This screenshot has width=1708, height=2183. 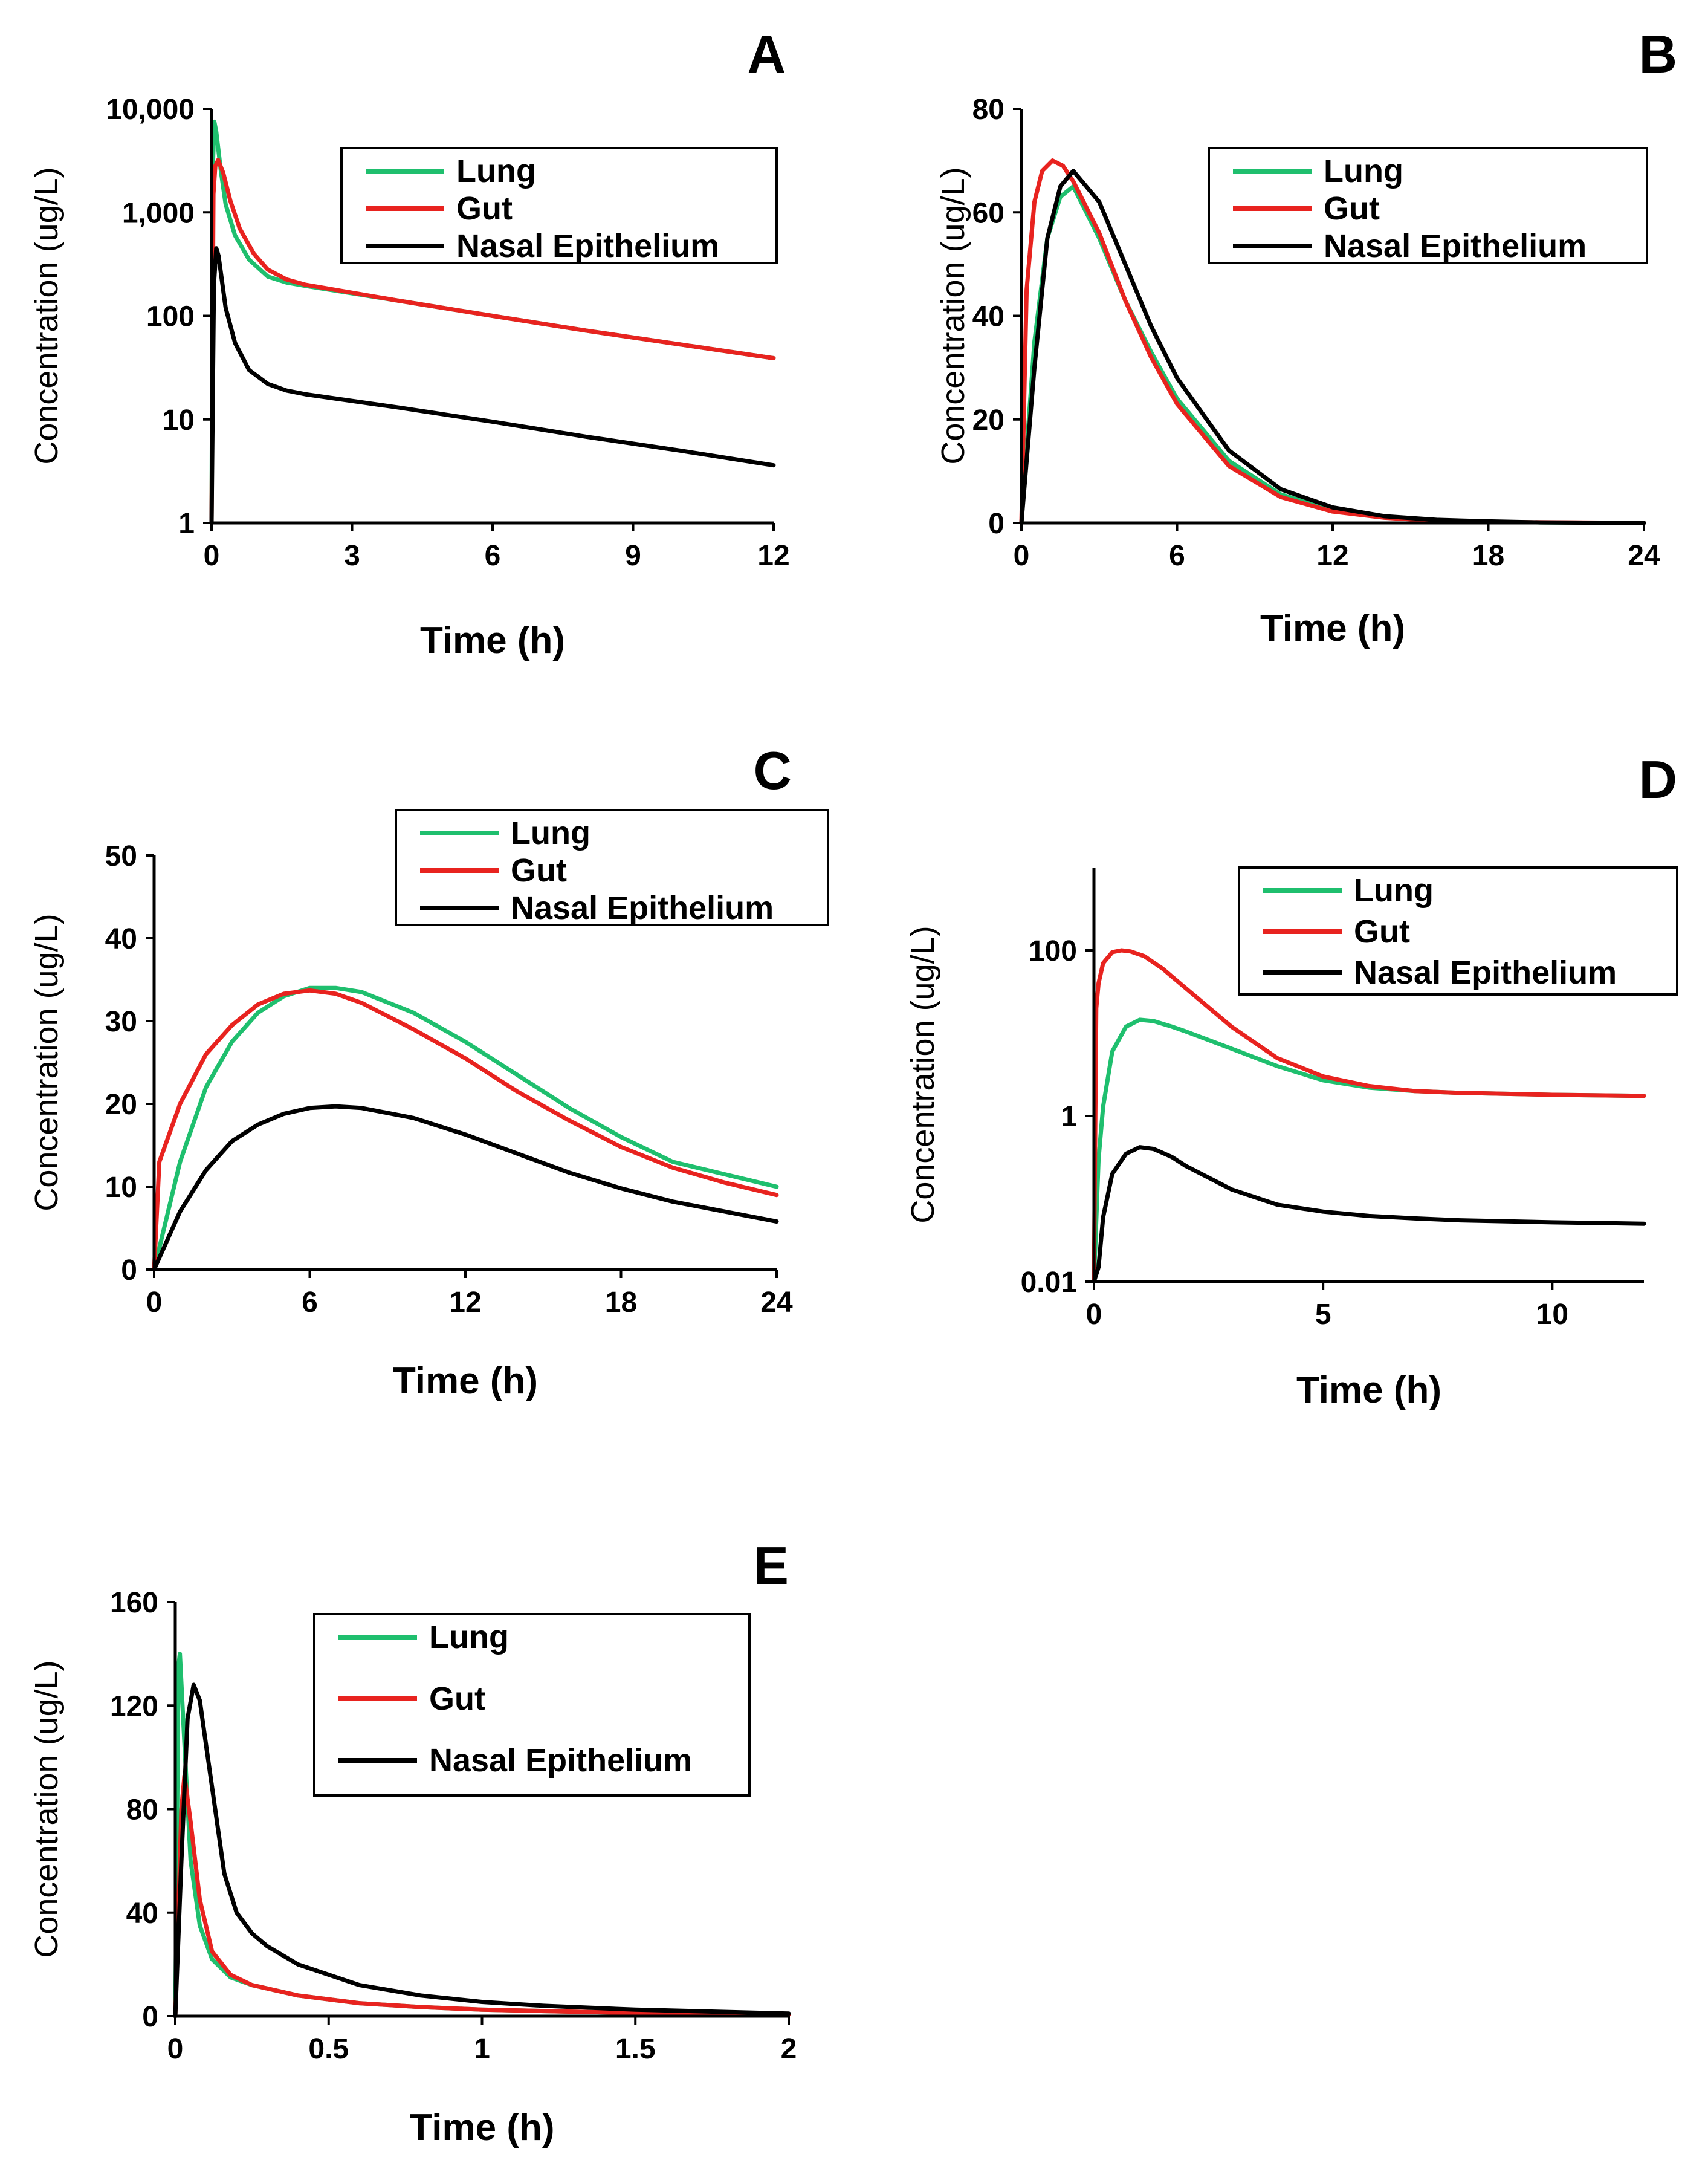 What do you see at coordinates (633, 556) in the screenshot?
I see `panel-a-x-tick-label: 9` at bounding box center [633, 556].